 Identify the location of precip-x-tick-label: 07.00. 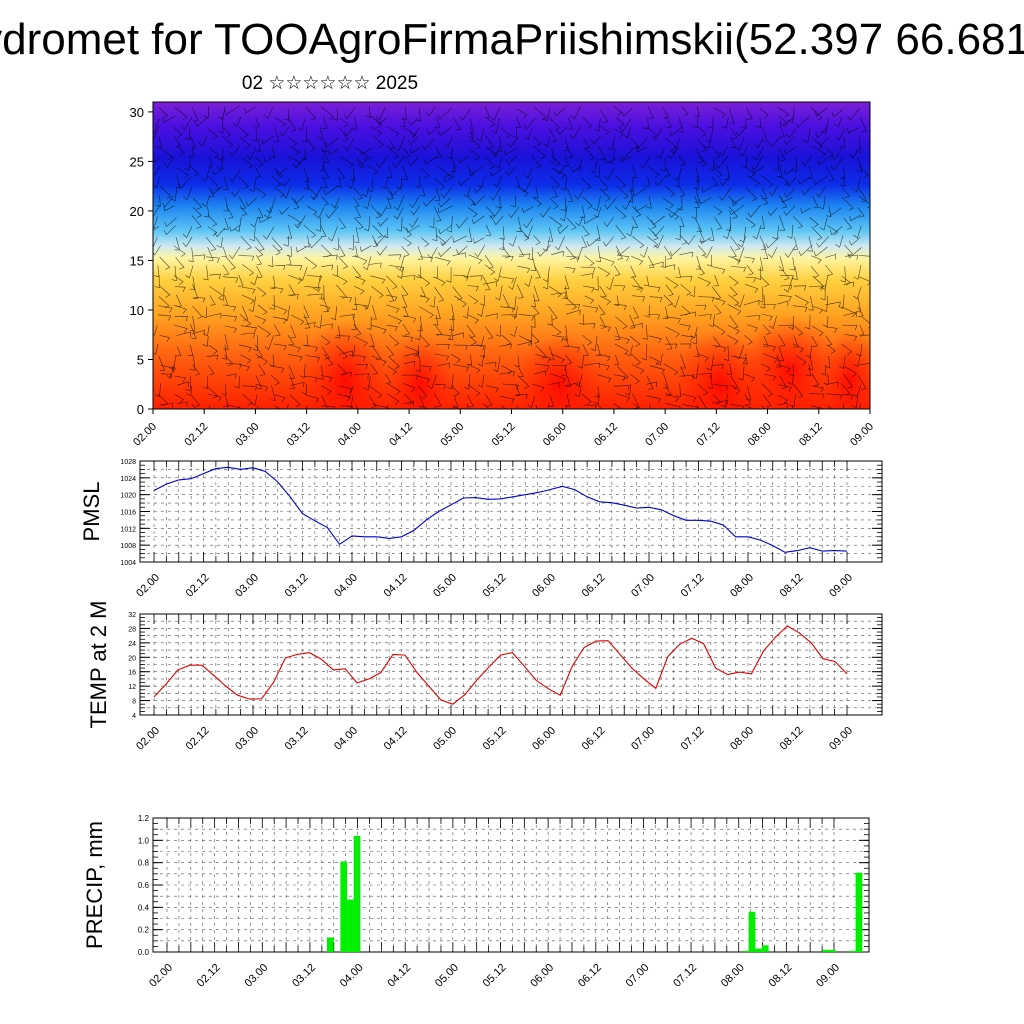
(638, 976).